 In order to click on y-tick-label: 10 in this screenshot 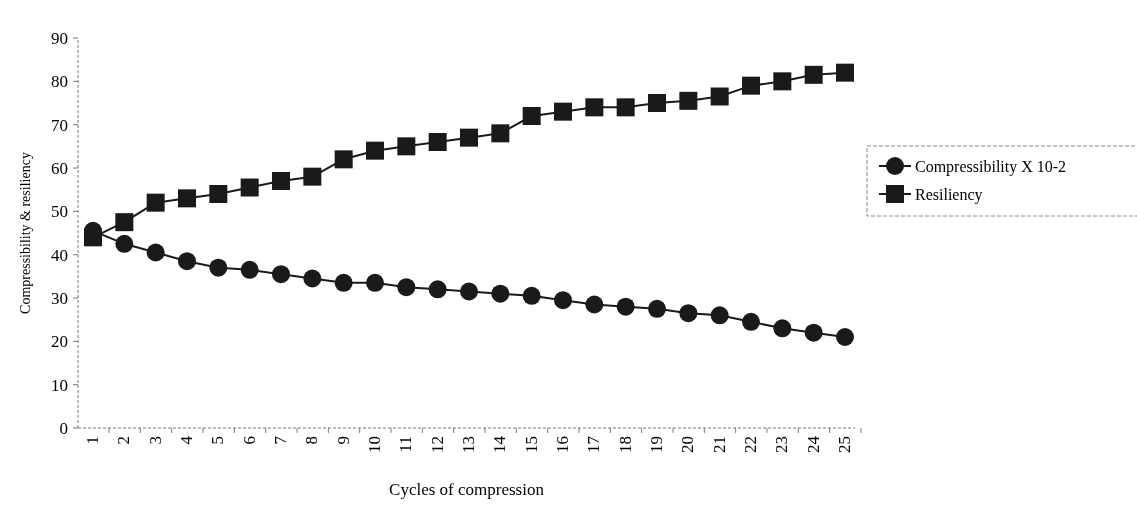, I will do `click(59, 385)`.